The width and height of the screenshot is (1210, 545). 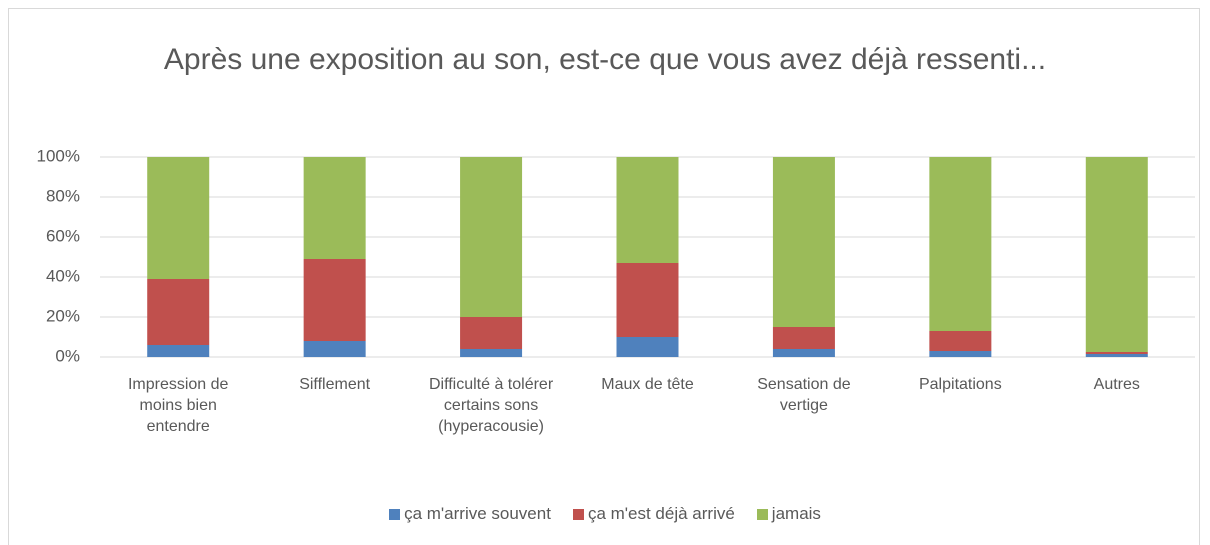 I want to click on y-tick-label: 80%, so click(x=63, y=195).